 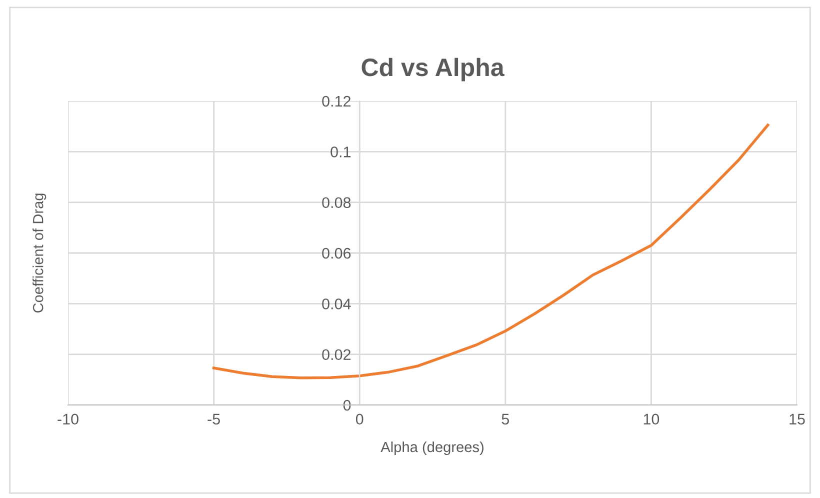 What do you see at coordinates (360, 419) in the screenshot?
I see `x-tick-label: 0` at bounding box center [360, 419].